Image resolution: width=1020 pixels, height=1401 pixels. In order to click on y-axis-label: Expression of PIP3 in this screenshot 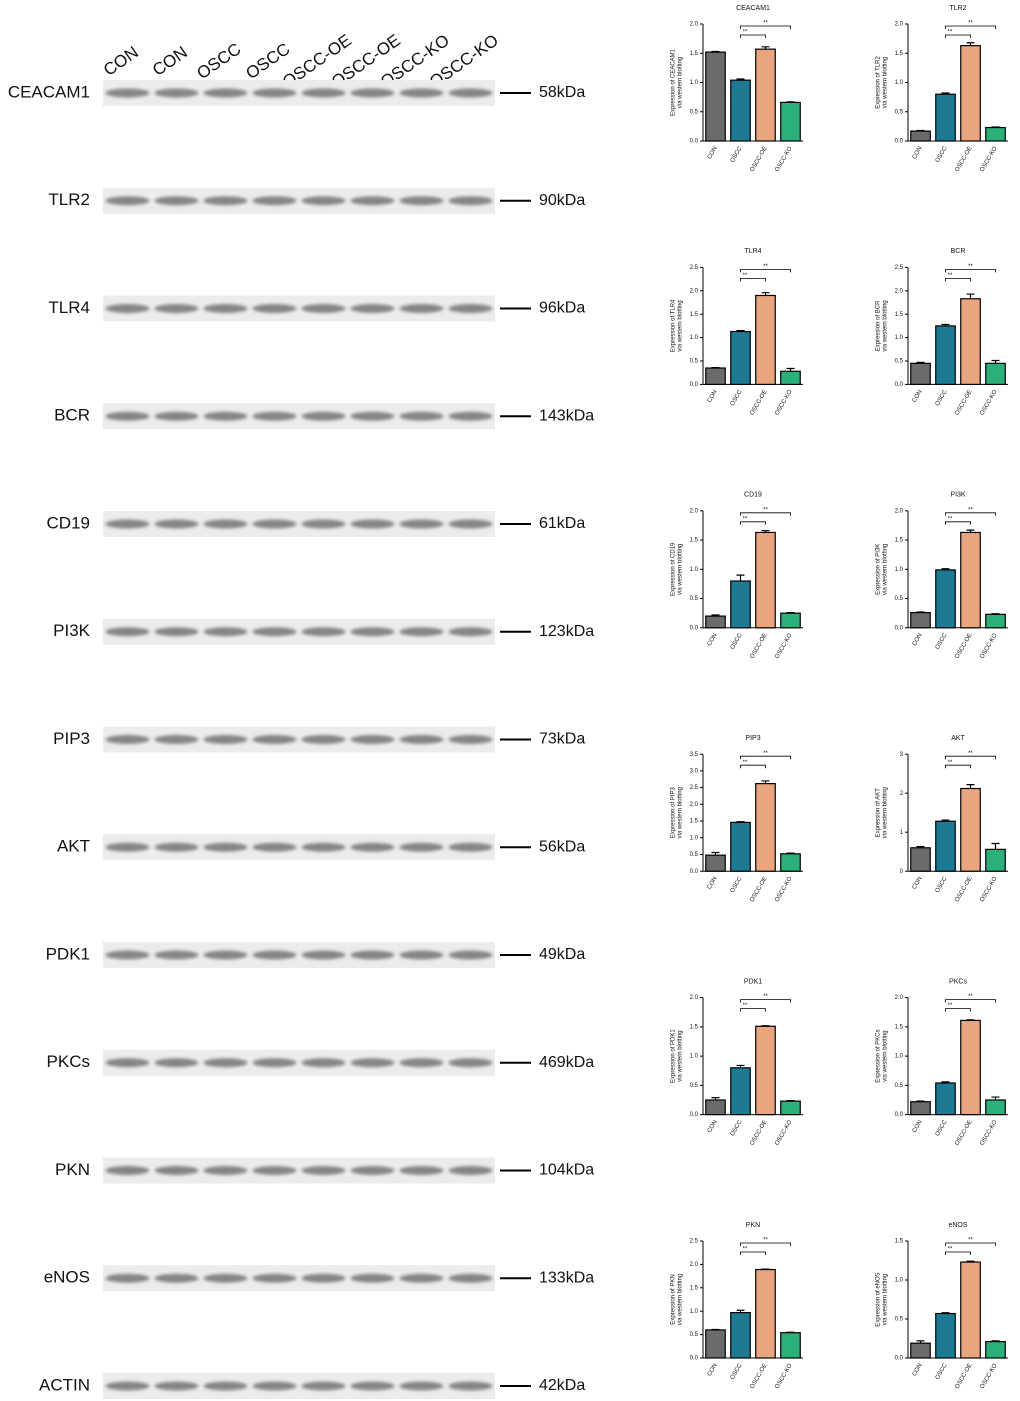, I will do `click(674, 813)`.